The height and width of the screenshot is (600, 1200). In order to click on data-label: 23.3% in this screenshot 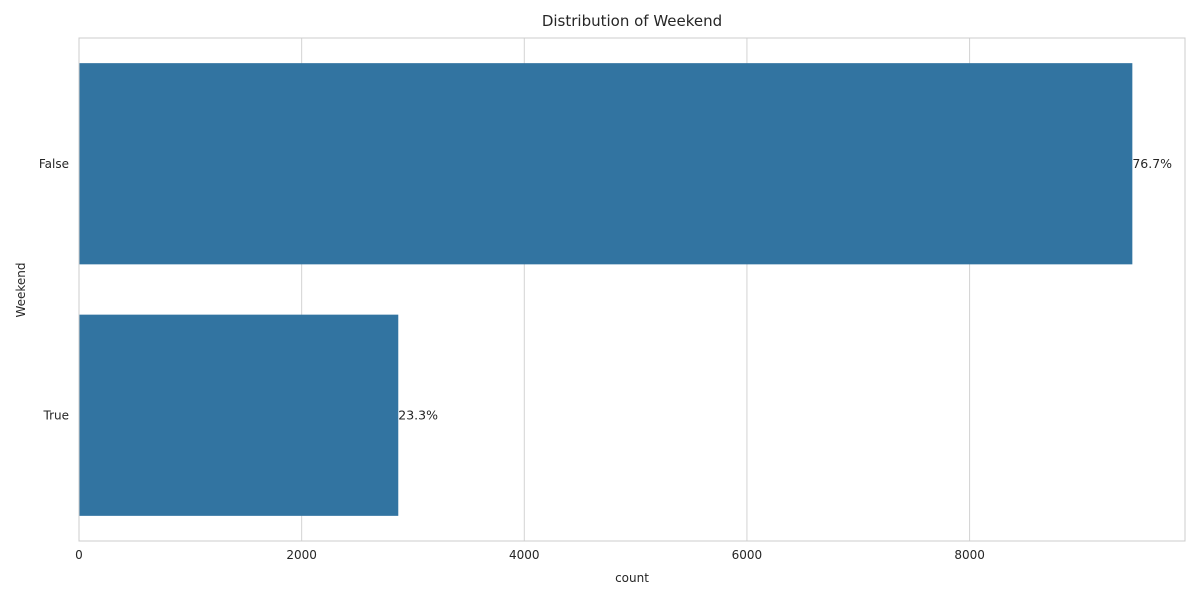, I will do `click(418, 414)`.